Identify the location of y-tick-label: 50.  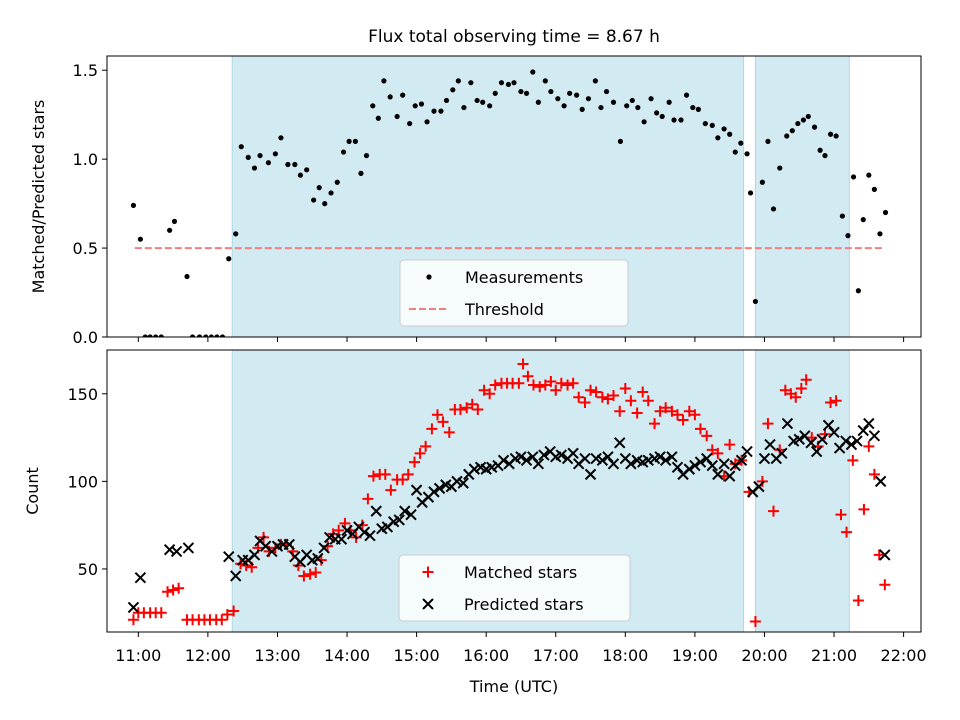
(88, 569).